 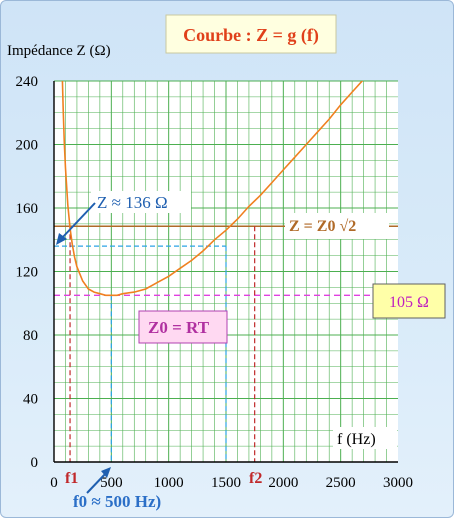 What do you see at coordinates (322, 226) in the screenshot?
I see `zsqrt-label: Z = Z0 √2` at bounding box center [322, 226].